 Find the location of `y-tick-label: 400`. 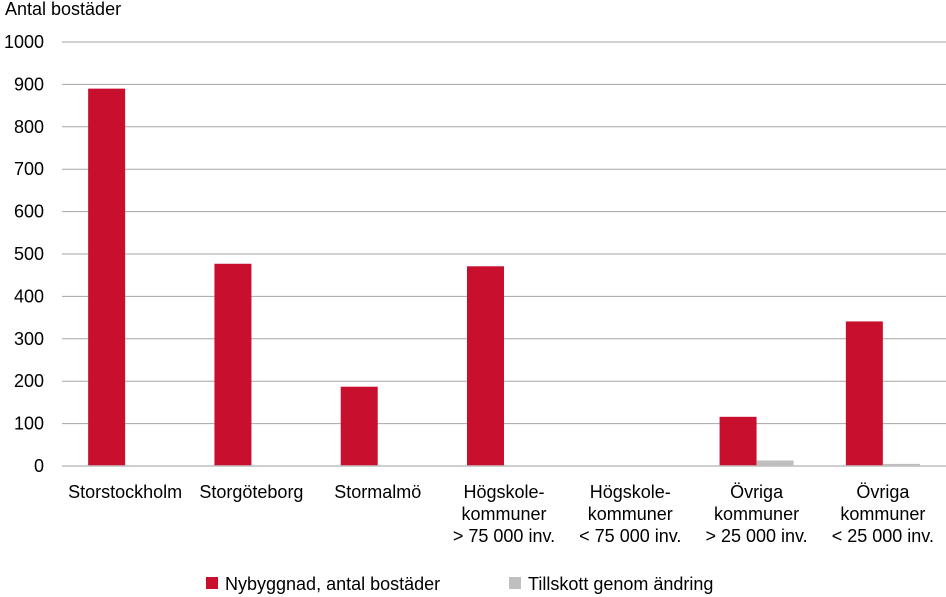

y-tick-label: 400 is located at coordinates (29, 296).